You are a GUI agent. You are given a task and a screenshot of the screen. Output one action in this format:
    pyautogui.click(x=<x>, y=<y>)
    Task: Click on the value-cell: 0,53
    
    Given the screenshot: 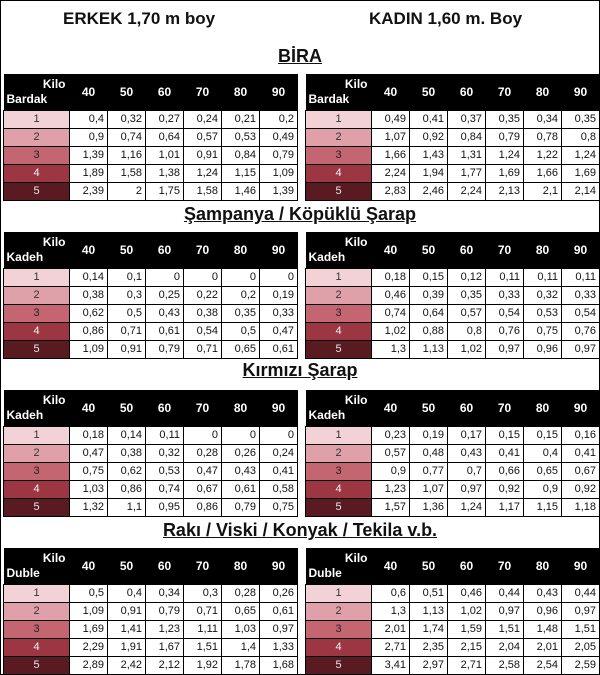 What is the action you would take?
    pyautogui.click(x=240, y=137)
    